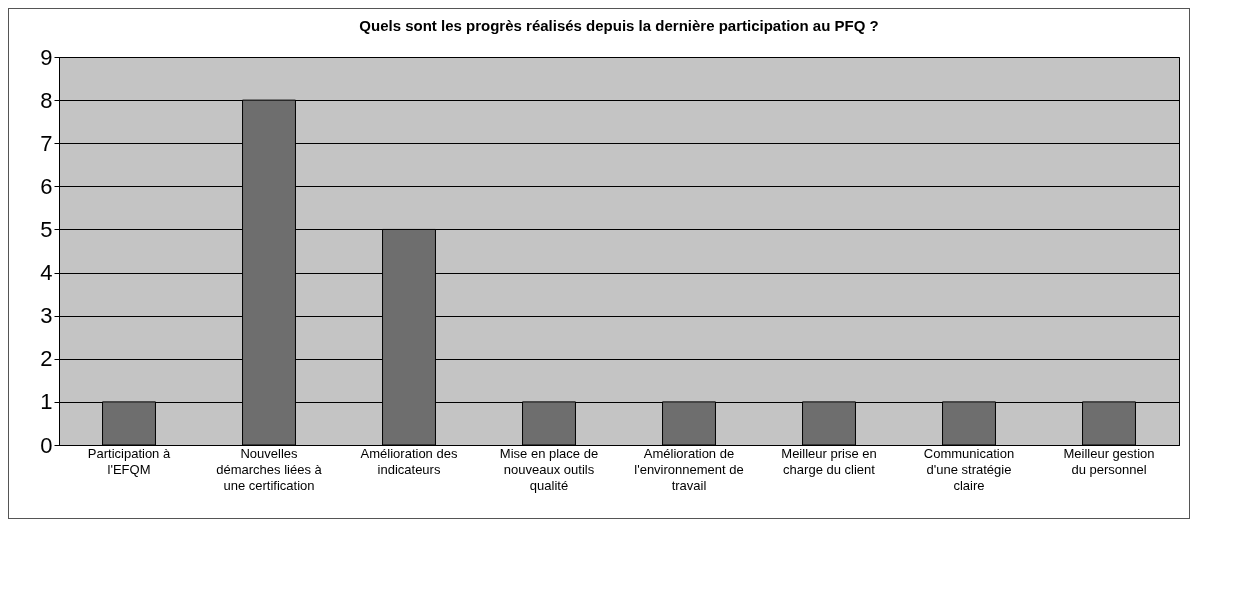 The height and width of the screenshot is (608, 1250). What do you see at coordinates (409, 461) in the screenshot?
I see `x-tick-label: Amélioration des indicateurs` at bounding box center [409, 461].